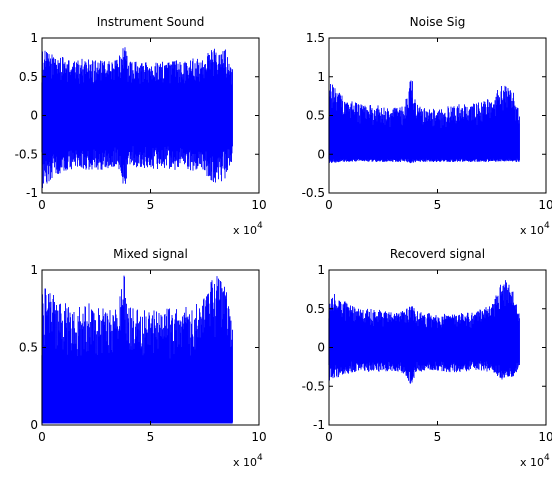 The height and width of the screenshot is (477, 552). I want to click on panel-title: Instrument Sound, so click(151, 22).